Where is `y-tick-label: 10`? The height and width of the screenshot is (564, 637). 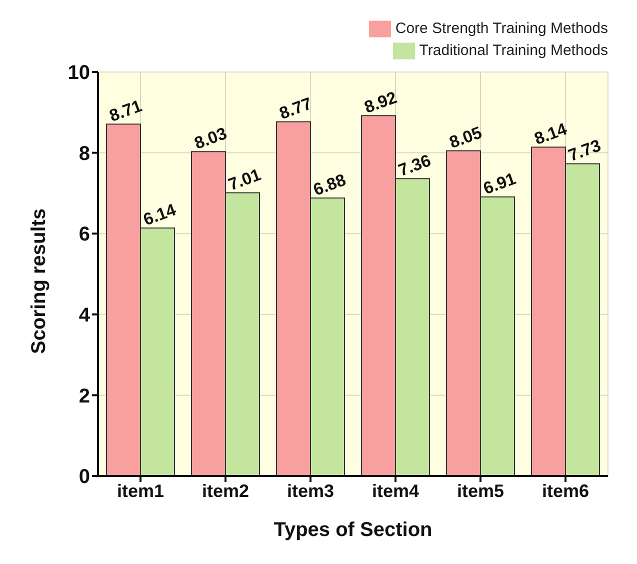 y-tick-label: 10 is located at coordinates (79, 73).